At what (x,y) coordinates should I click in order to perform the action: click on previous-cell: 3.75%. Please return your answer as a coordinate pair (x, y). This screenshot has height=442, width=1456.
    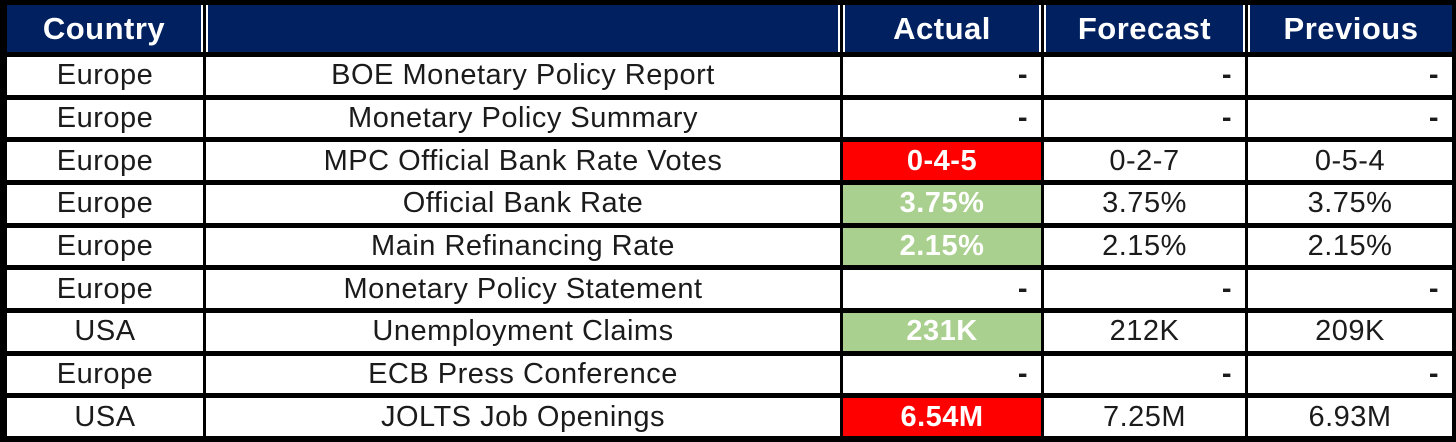
    Looking at the image, I should click on (1350, 204).